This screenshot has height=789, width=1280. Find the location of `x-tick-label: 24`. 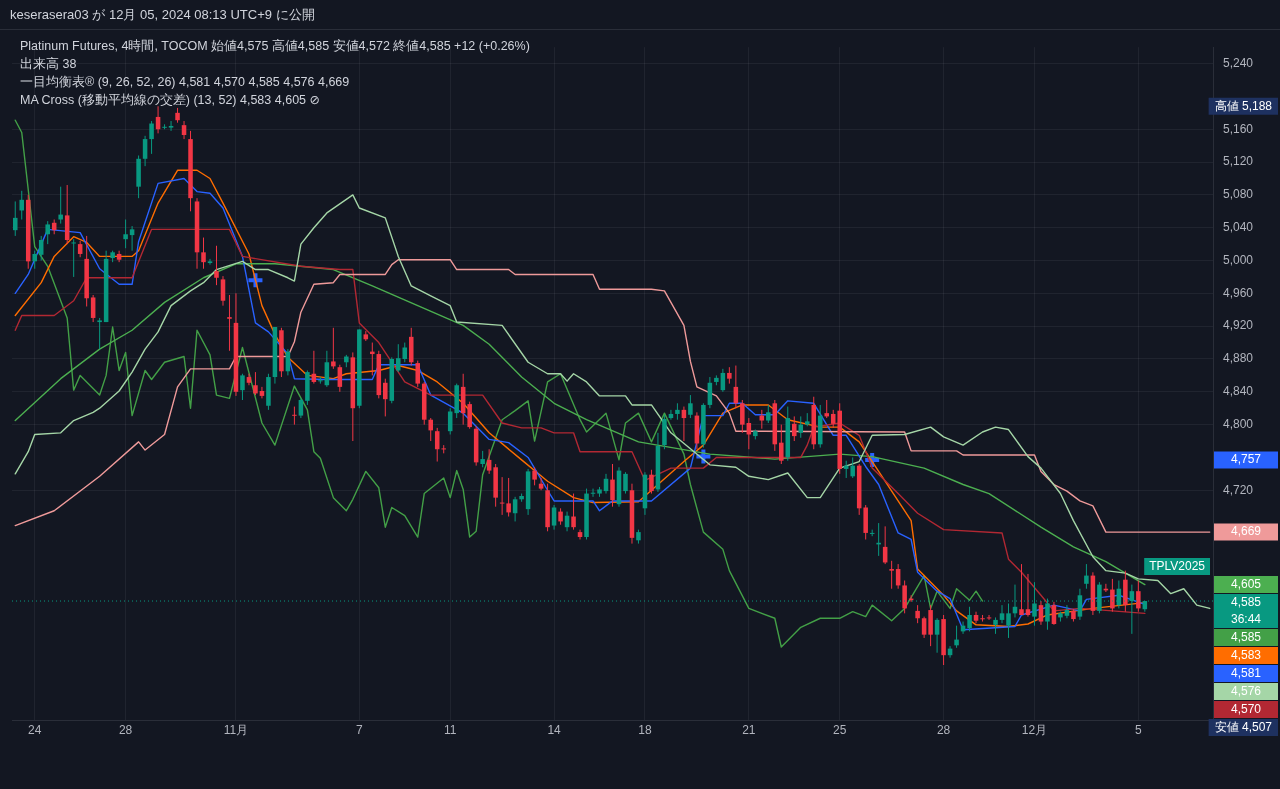

x-tick-label: 24 is located at coordinates (35, 729).